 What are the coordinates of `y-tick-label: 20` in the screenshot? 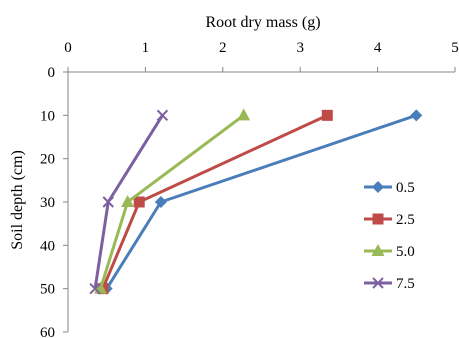 It's located at (47, 160).